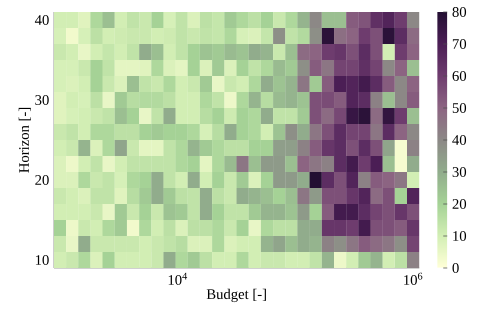 This screenshot has height=320, width=480. I want to click on x-tick-label: 10$^{6}$, so click(413, 278).